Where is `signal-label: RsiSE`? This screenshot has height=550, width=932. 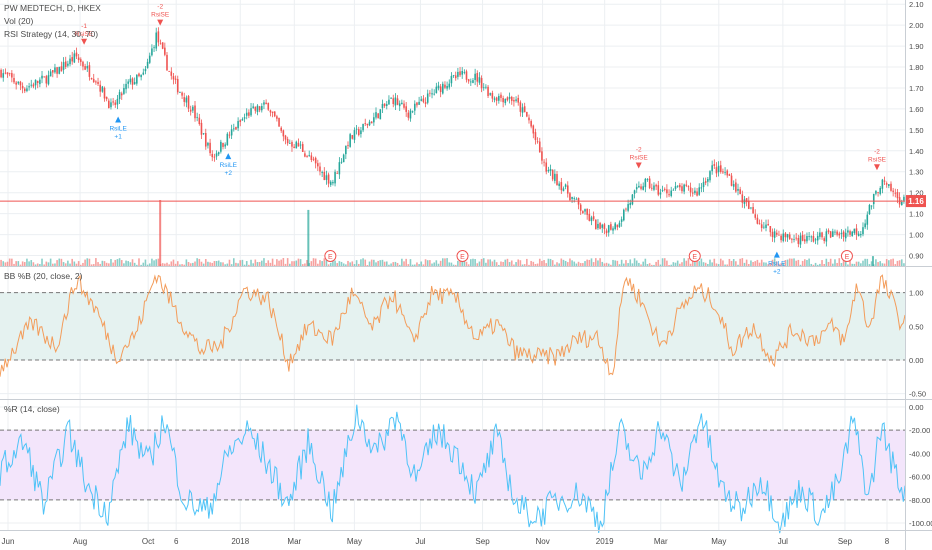
signal-label: RsiSE is located at coordinates (84, 34).